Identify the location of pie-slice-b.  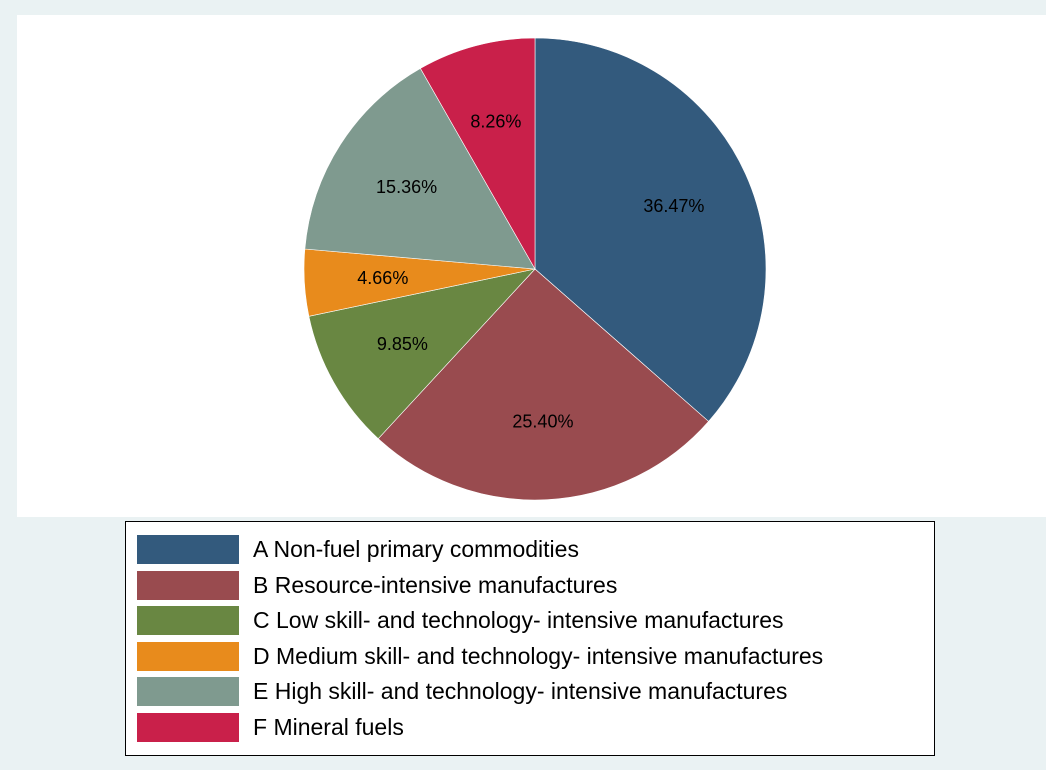
(543, 384).